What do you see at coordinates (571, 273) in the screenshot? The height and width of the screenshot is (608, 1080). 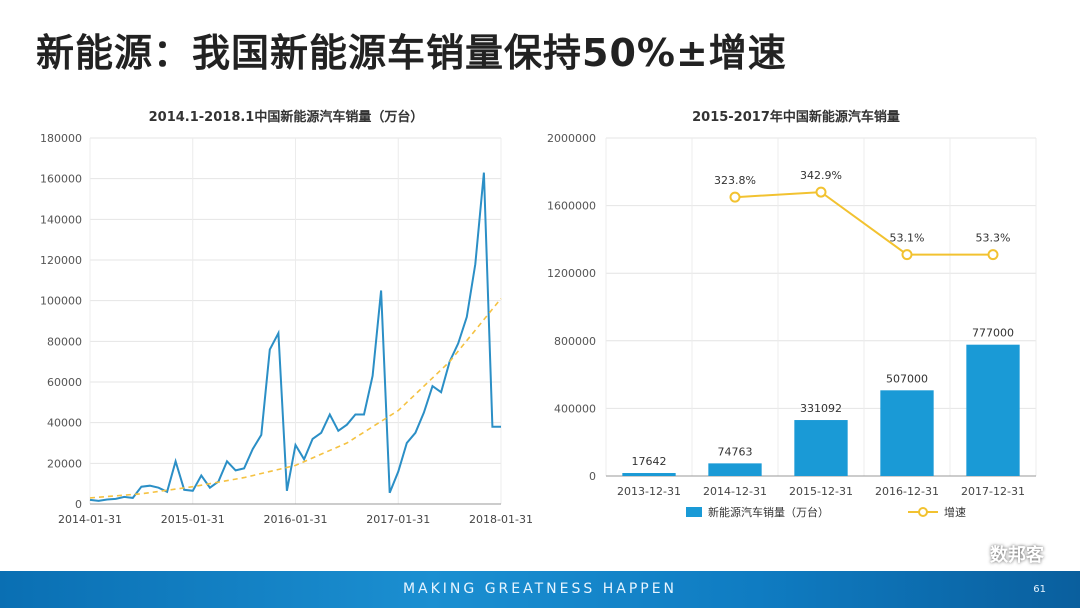 I see `bar-y-tick-label: 1200000` at bounding box center [571, 273].